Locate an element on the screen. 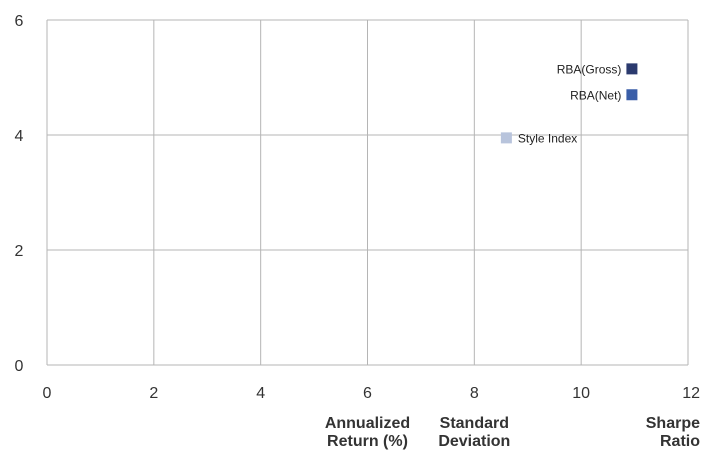 The width and height of the screenshot is (704, 456). y-tick-label: 6 is located at coordinates (19, 21).